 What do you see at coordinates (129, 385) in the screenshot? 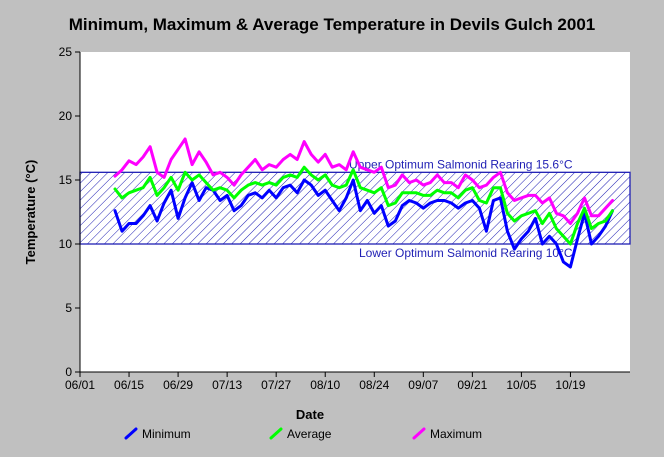
I see `x-tick-label: 06/15` at bounding box center [129, 385].